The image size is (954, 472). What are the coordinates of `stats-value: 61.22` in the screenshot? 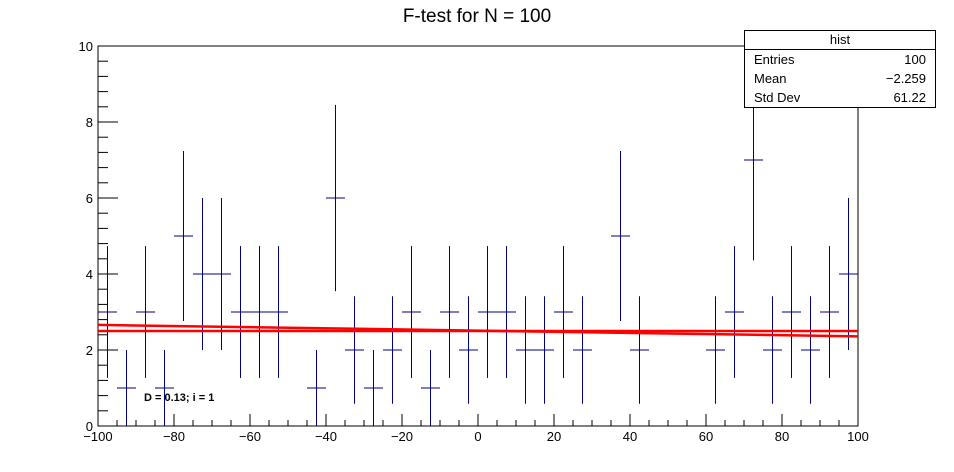 It's located at (909, 97).